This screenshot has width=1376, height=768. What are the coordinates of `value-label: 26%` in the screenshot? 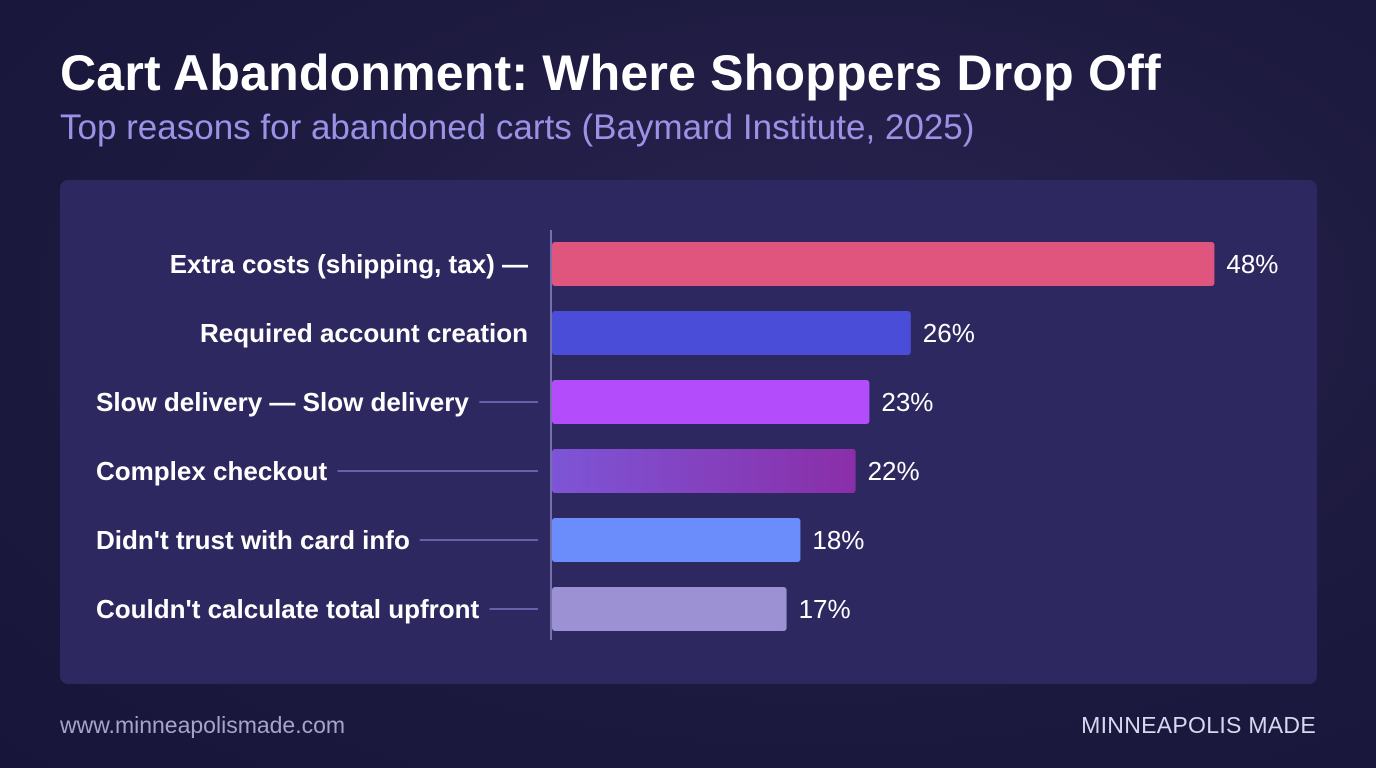 It's located at (949, 333).